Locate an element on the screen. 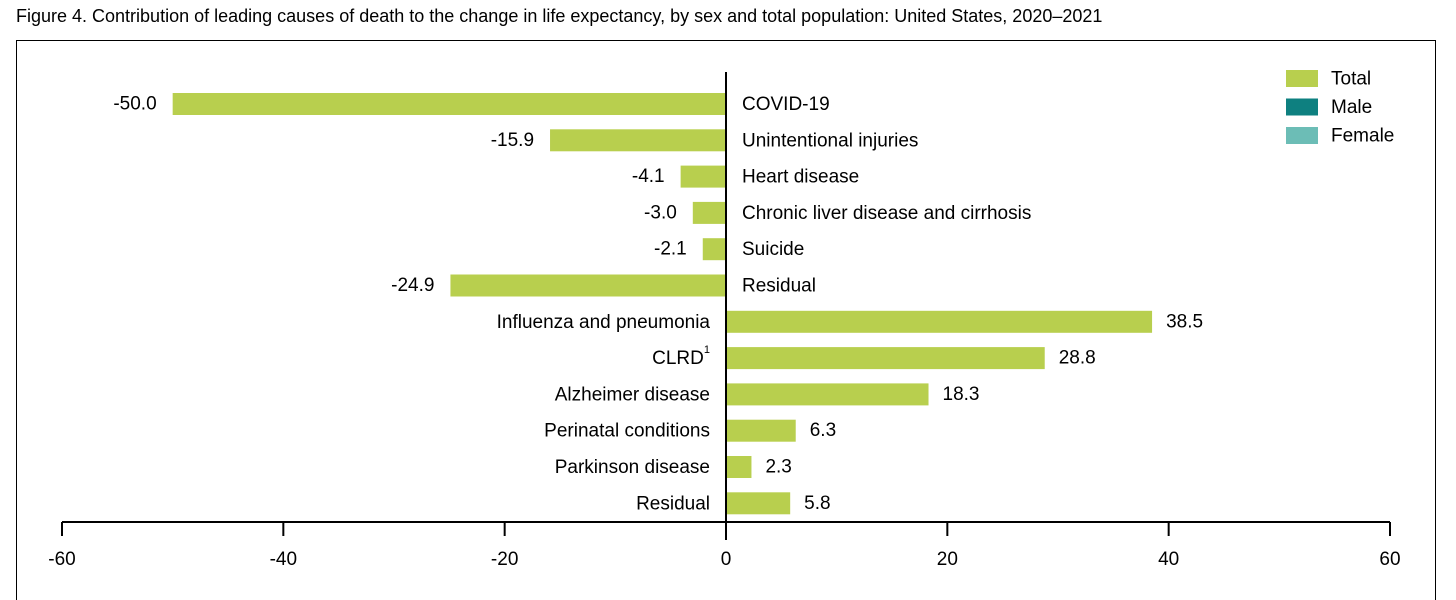  data-label: 18.3 is located at coordinates (961, 394).